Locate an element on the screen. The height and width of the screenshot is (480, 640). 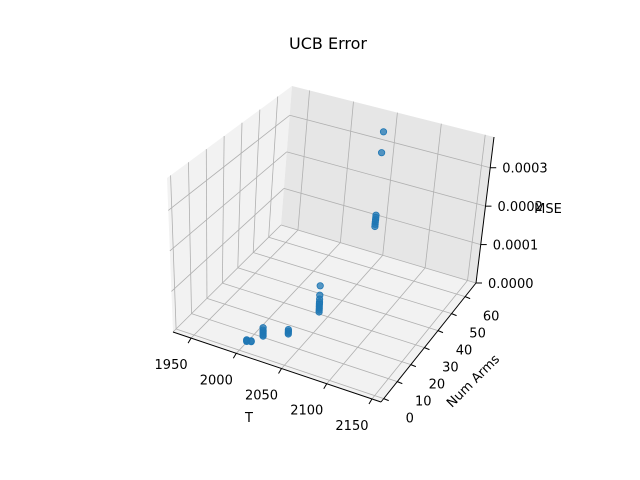
z-axis-line is located at coordinates (485, 210).